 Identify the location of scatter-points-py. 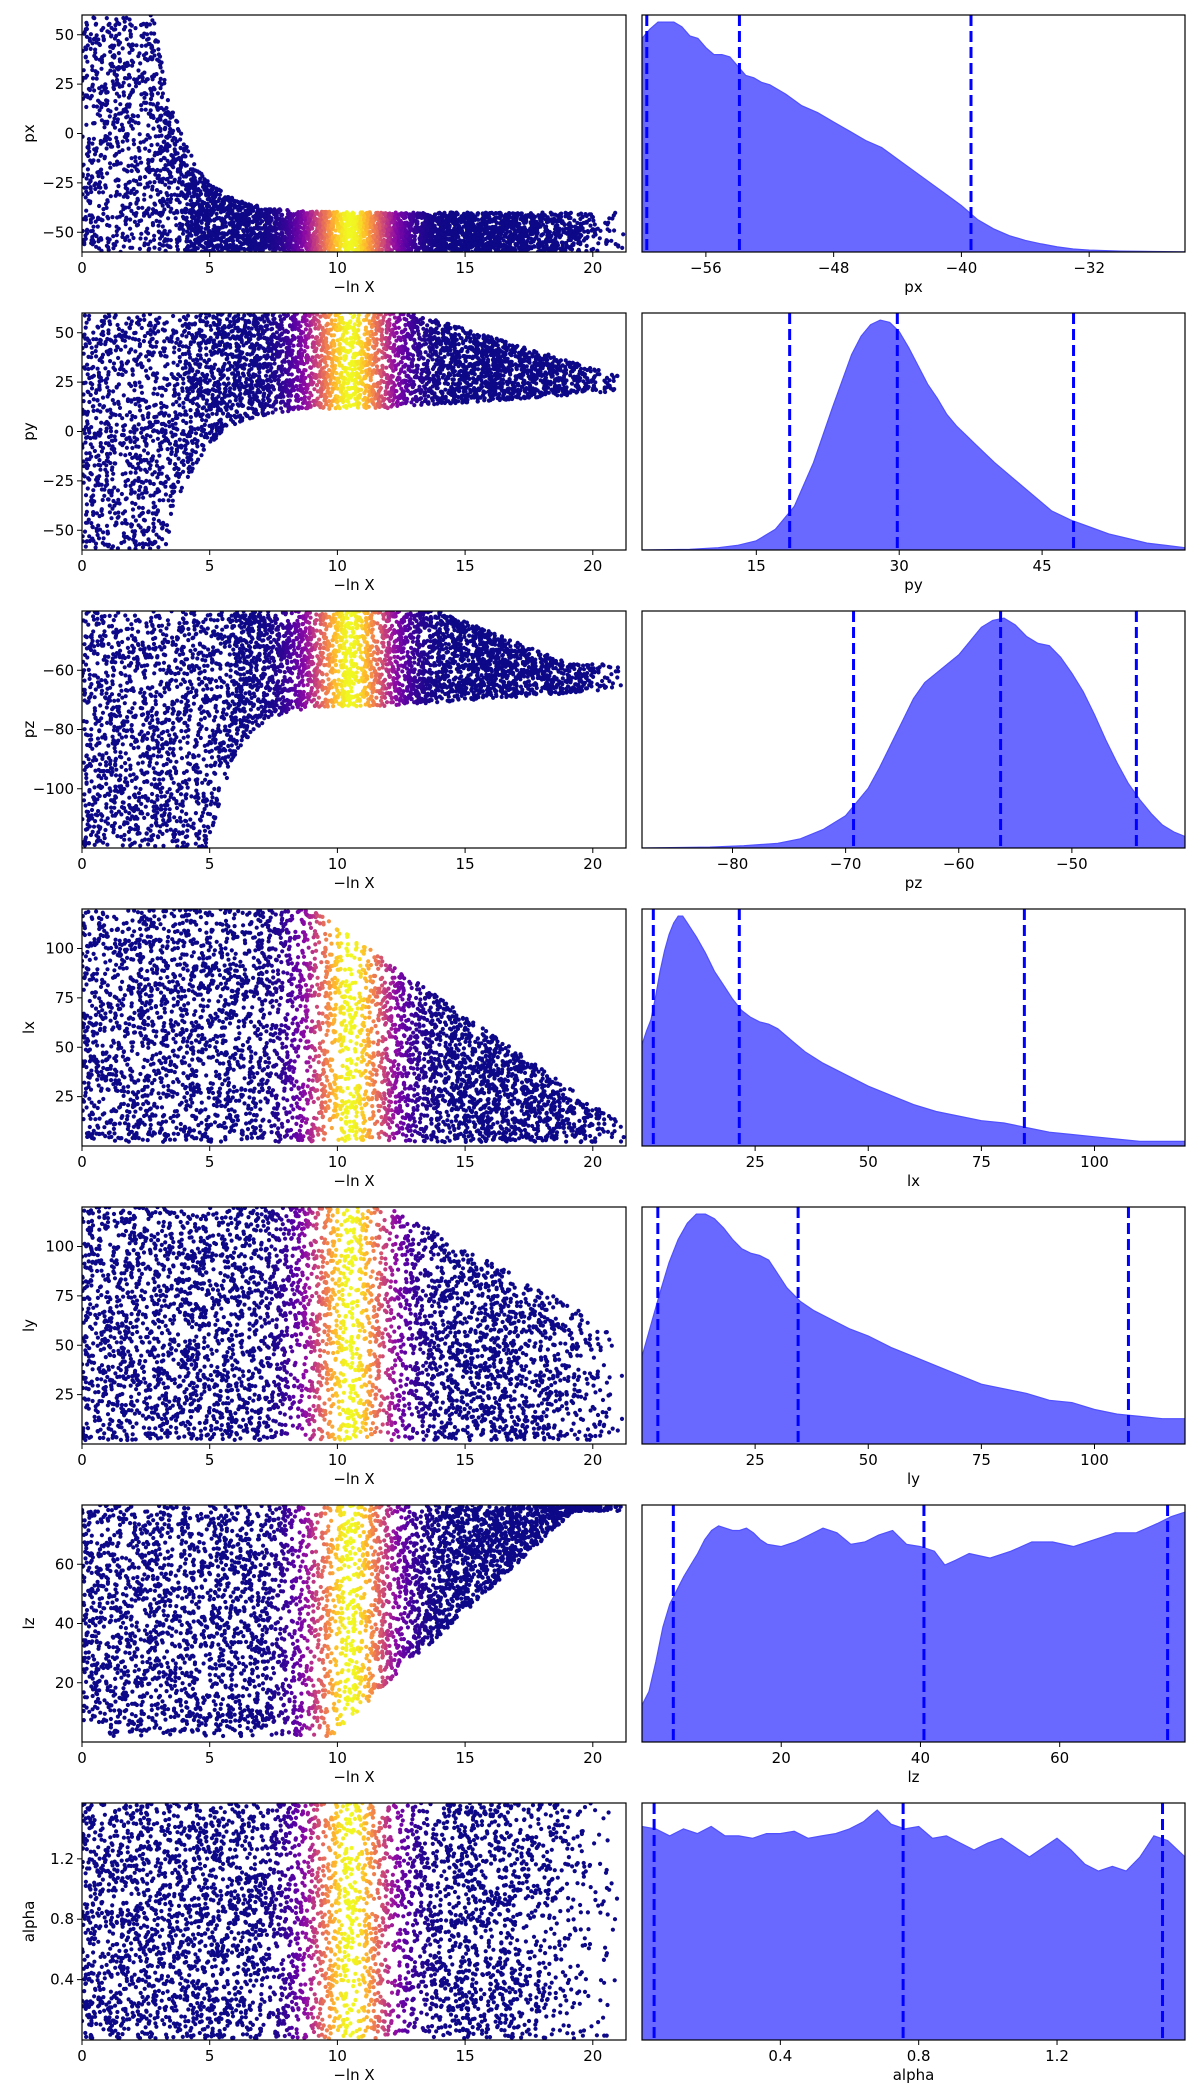
(351, 431).